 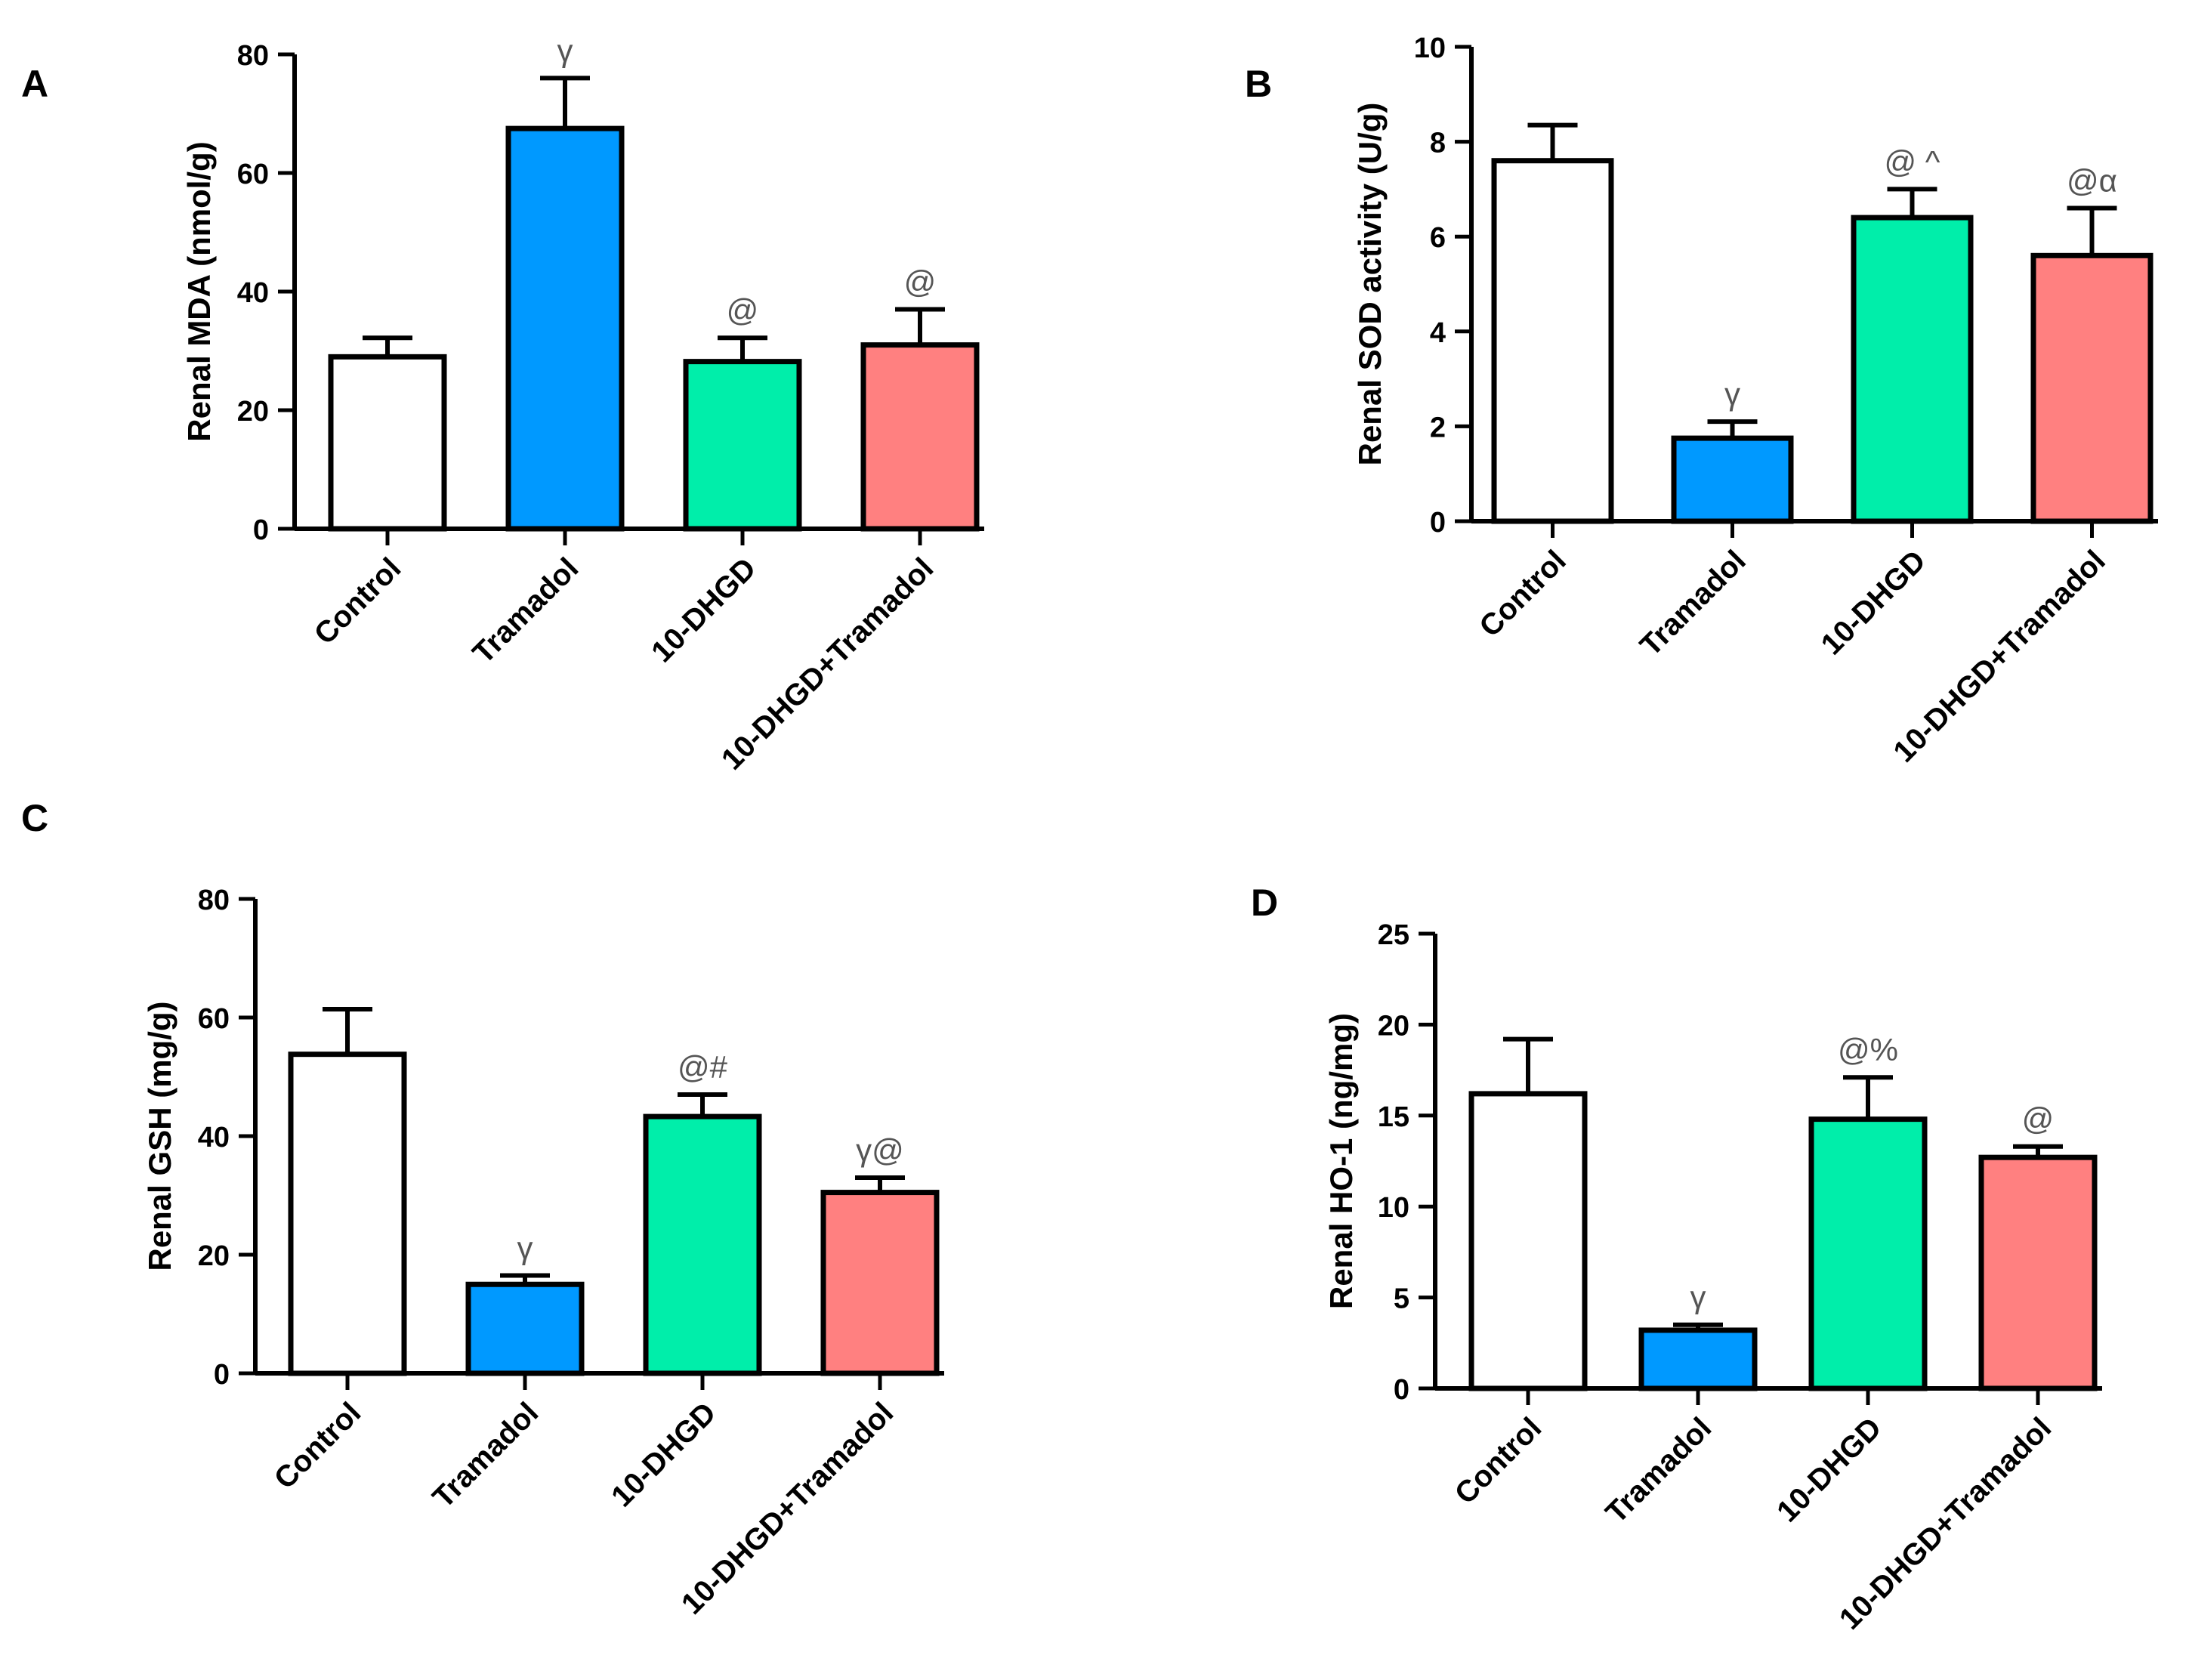 I want to click on significance-label: @#, so click(x=703, y=1067).